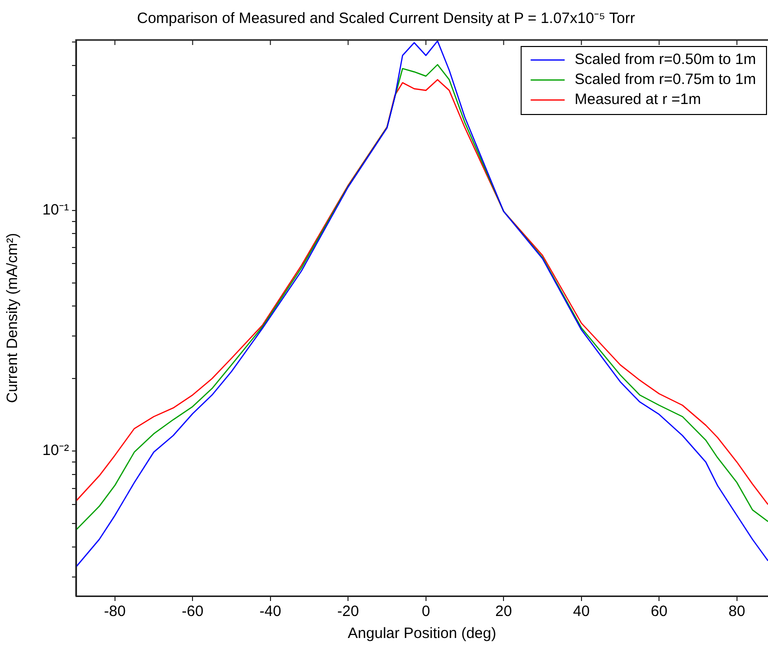  What do you see at coordinates (659, 611) in the screenshot?
I see `x-tick-label: 60` at bounding box center [659, 611].